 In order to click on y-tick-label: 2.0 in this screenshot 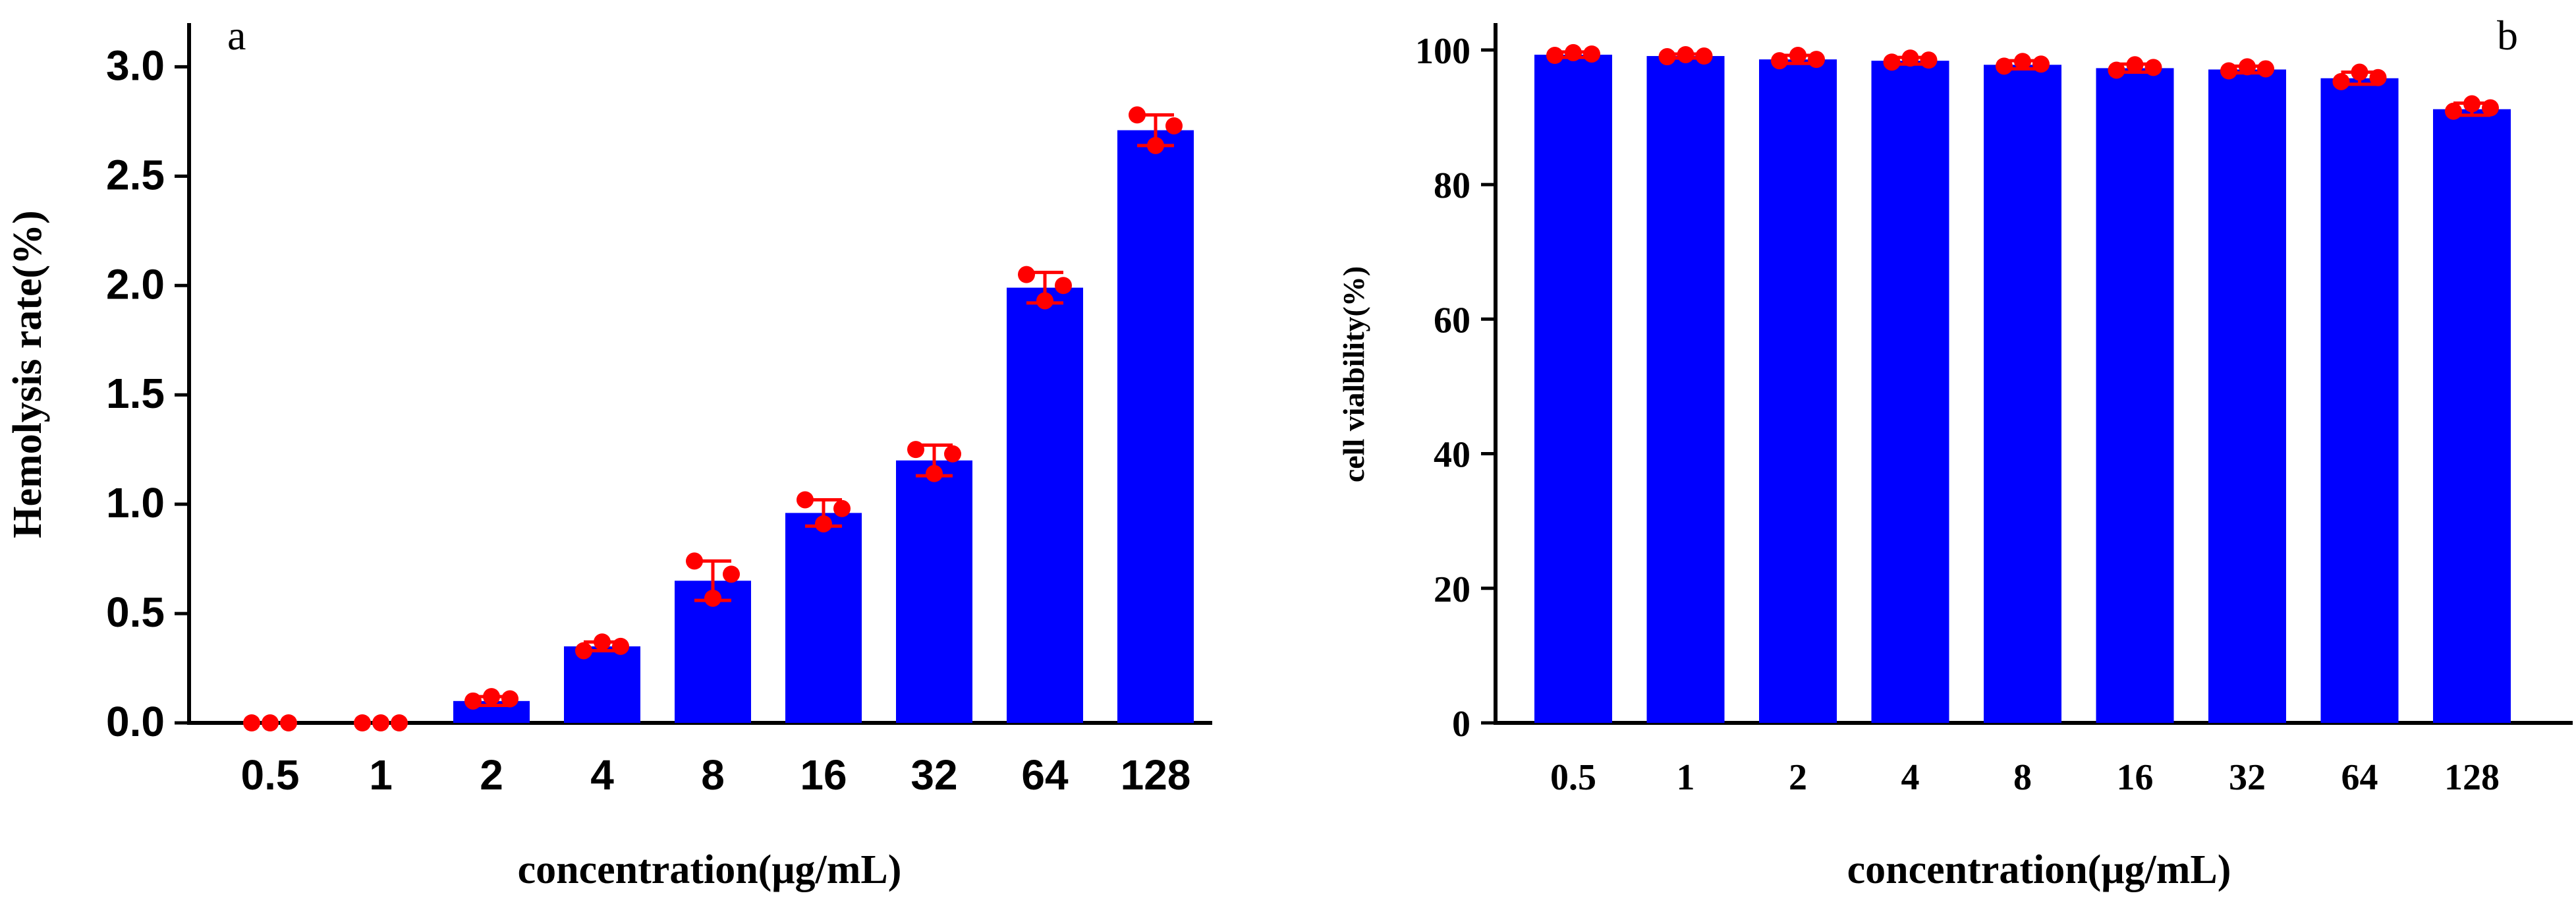, I will do `click(135, 284)`.